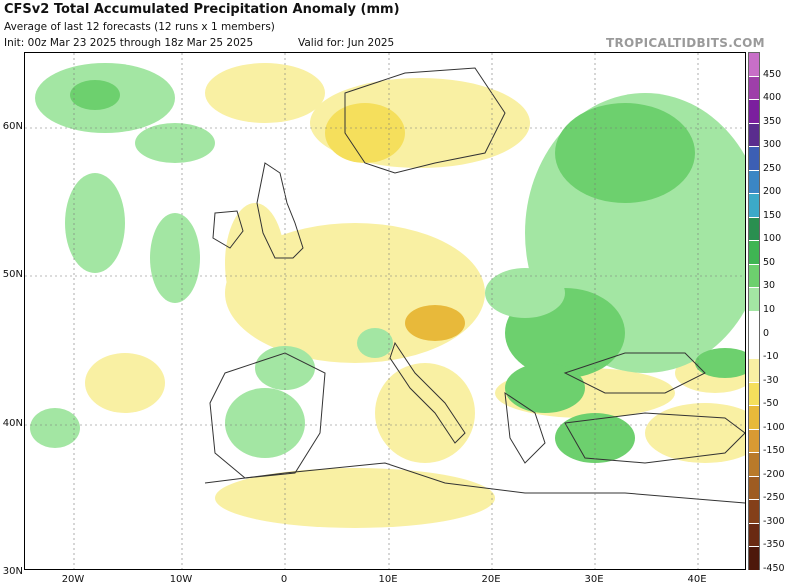  I want to click on colorbar-label: 450, so click(772, 74).